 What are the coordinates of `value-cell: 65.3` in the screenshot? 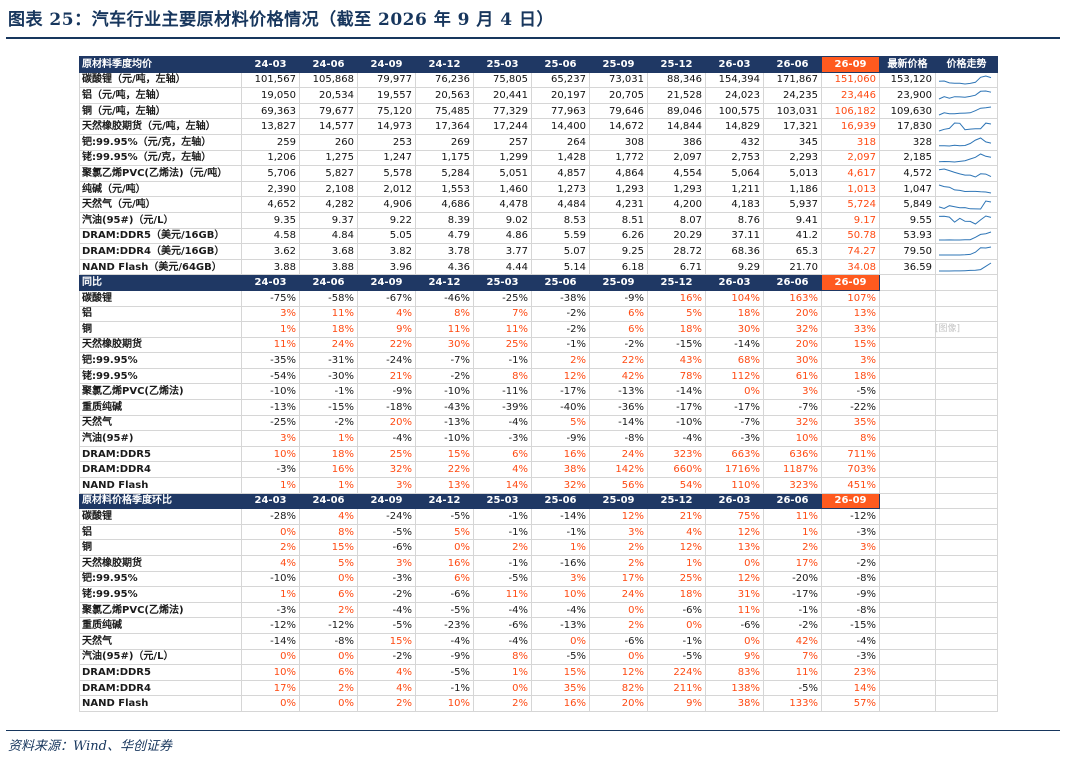 It's located at (792, 251).